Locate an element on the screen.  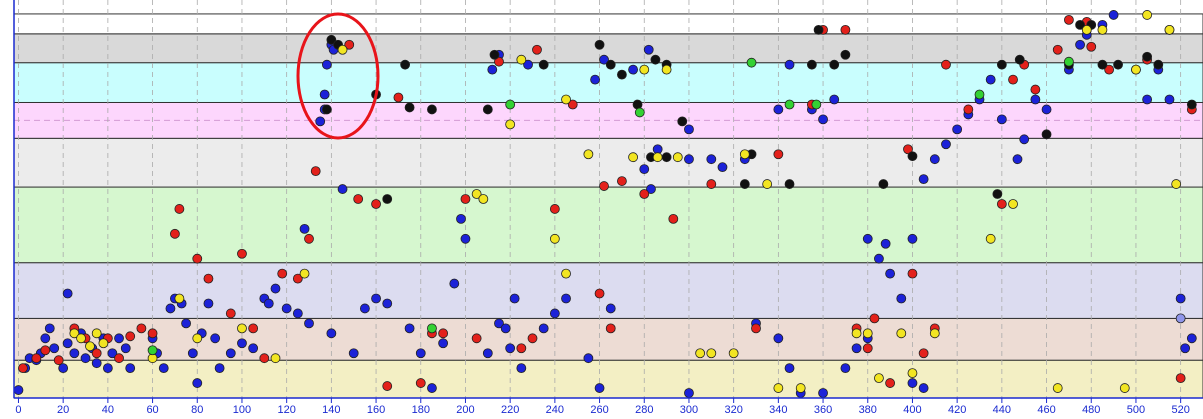
x-tick-label: 40 is located at coordinates (108, 410).